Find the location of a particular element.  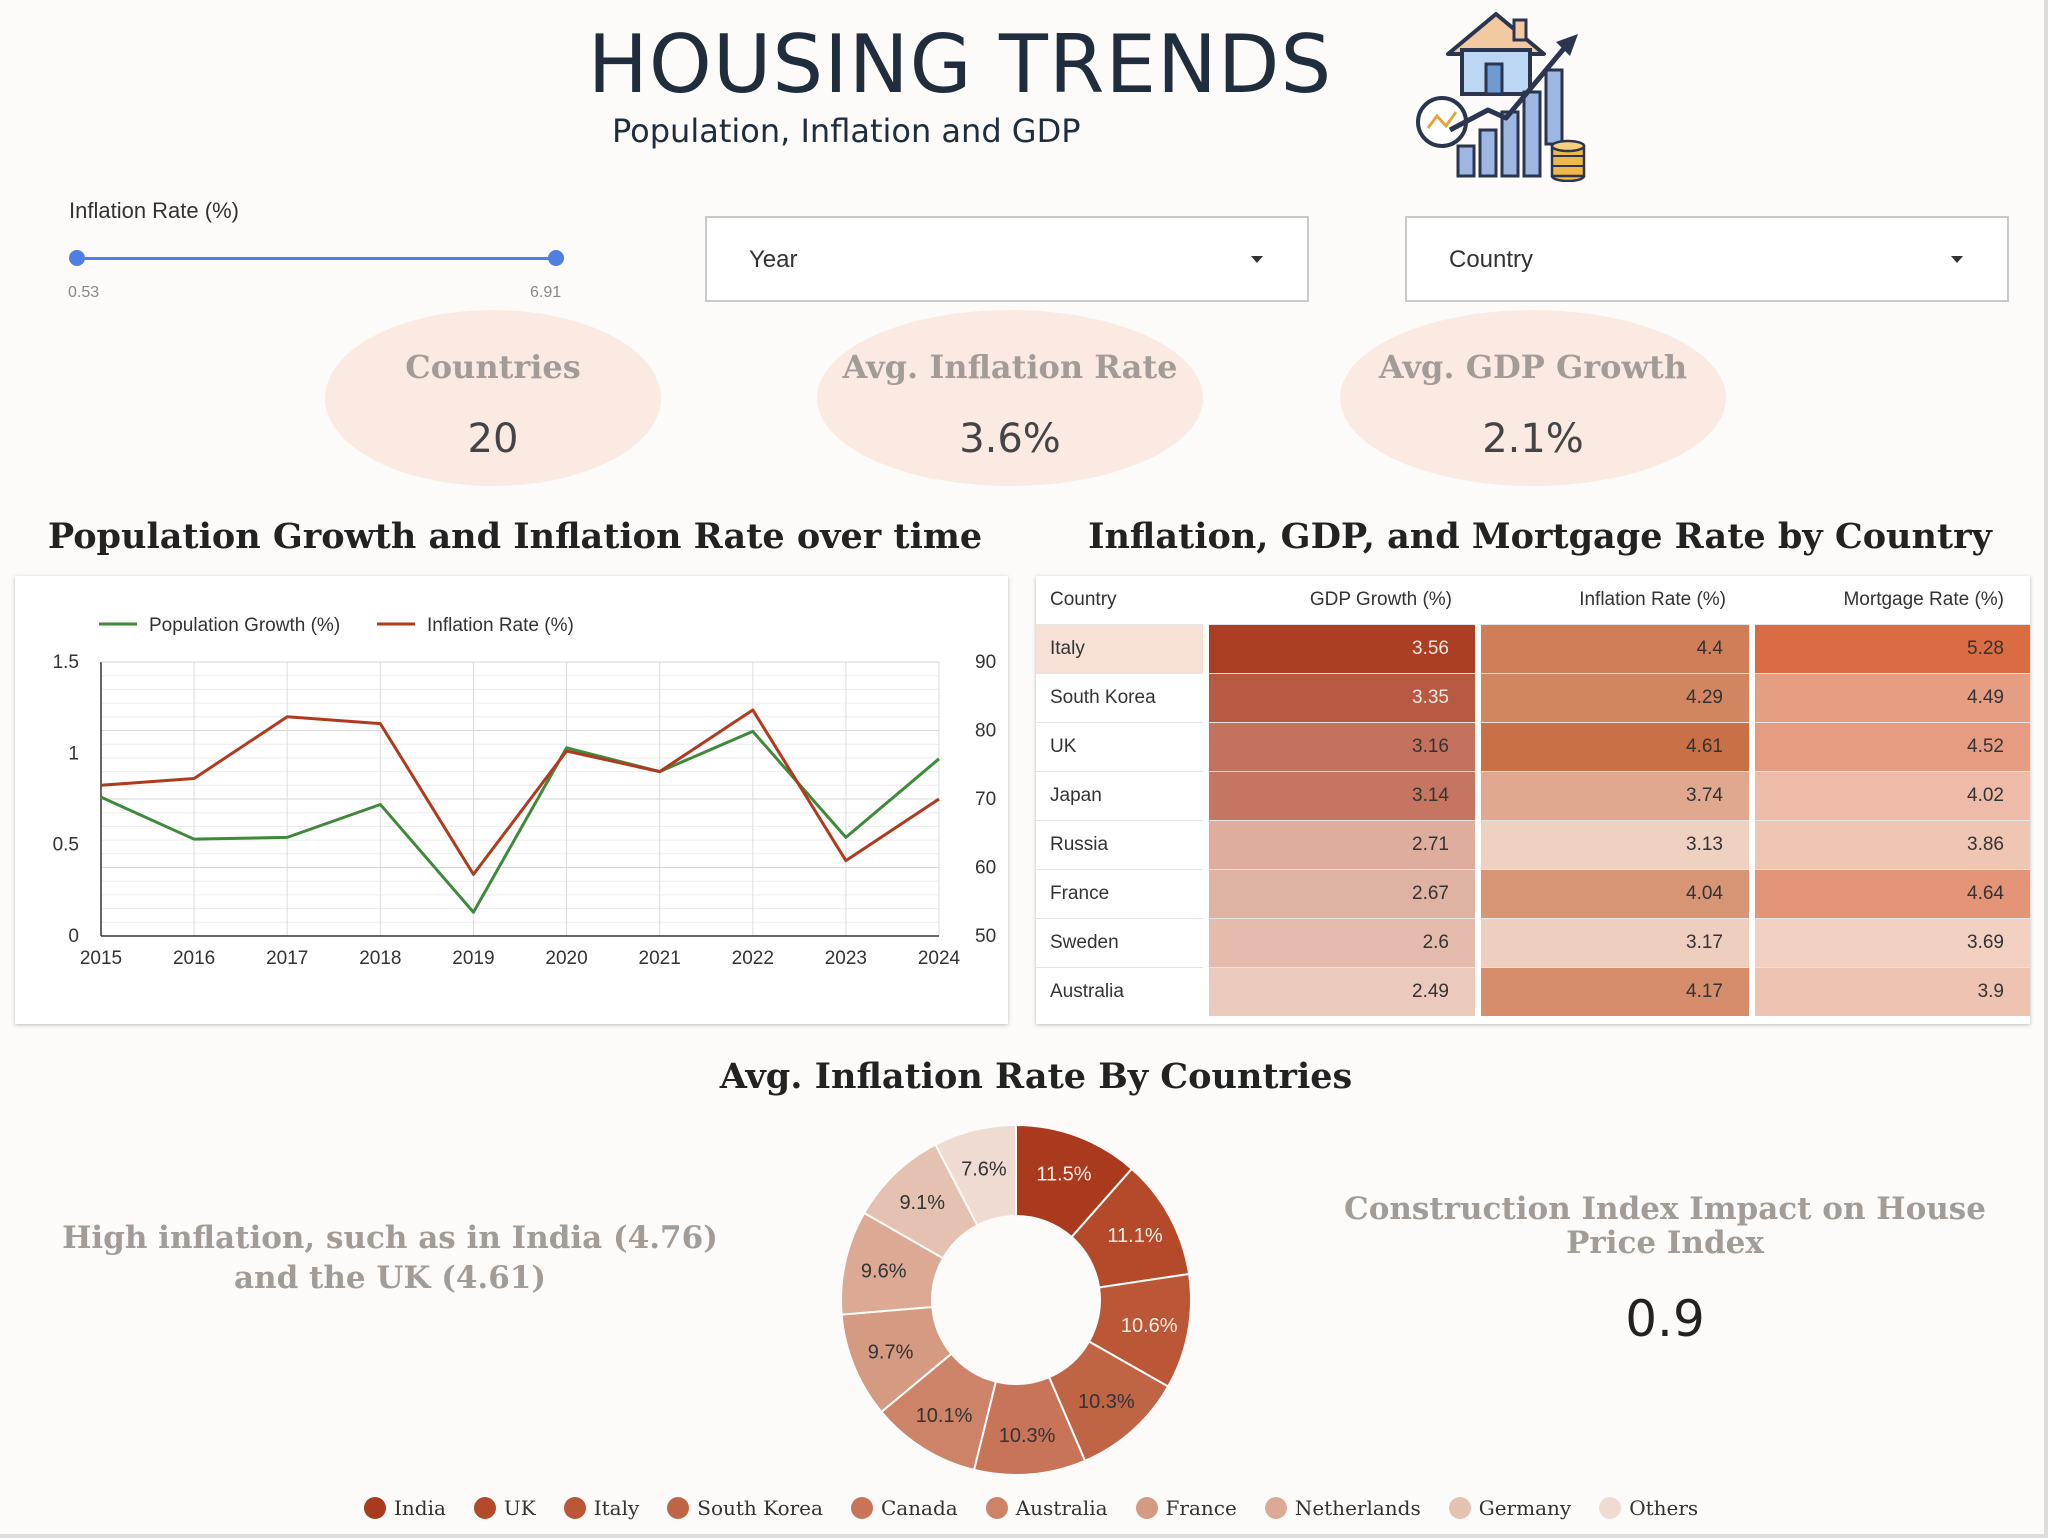

table-row: Sweden 2.6 3.17 3.69 is located at coordinates (1533, 942).